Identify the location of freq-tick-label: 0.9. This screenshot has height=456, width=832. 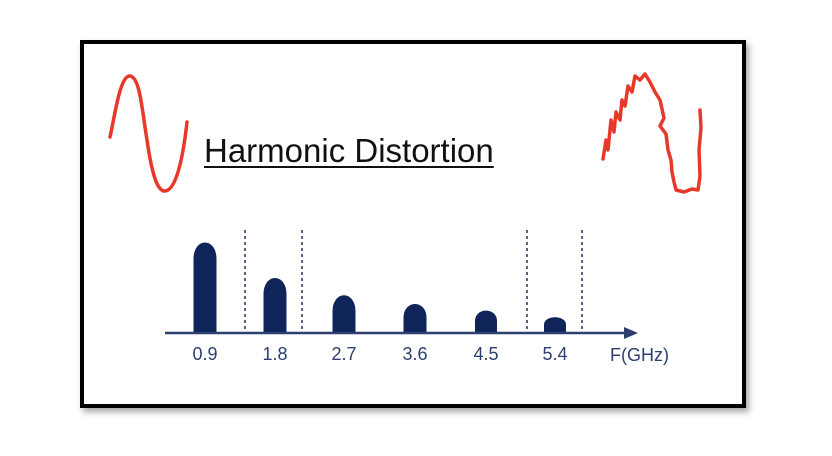
(204, 354).